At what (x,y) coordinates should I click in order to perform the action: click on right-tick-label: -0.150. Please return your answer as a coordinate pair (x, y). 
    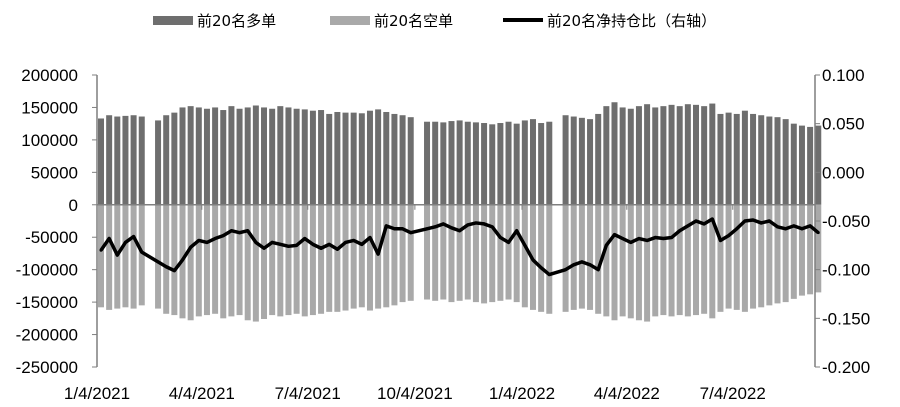
    Looking at the image, I should click on (846, 318).